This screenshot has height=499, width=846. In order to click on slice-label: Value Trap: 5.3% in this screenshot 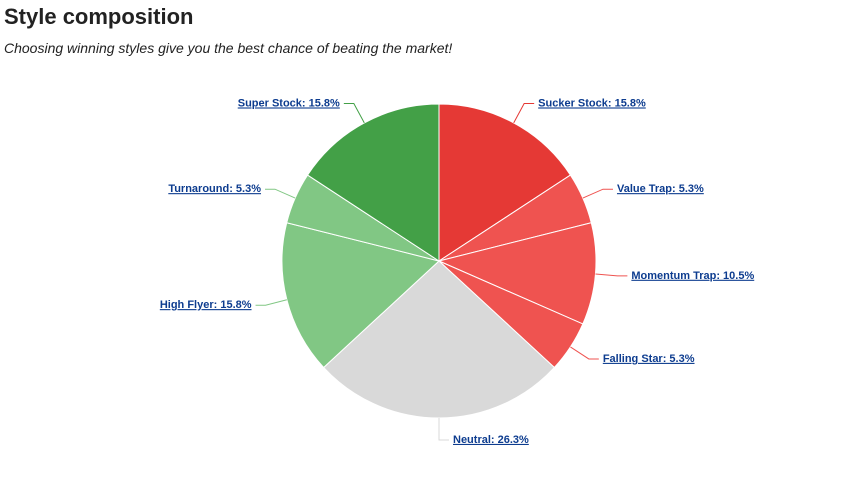, I will do `click(660, 189)`.